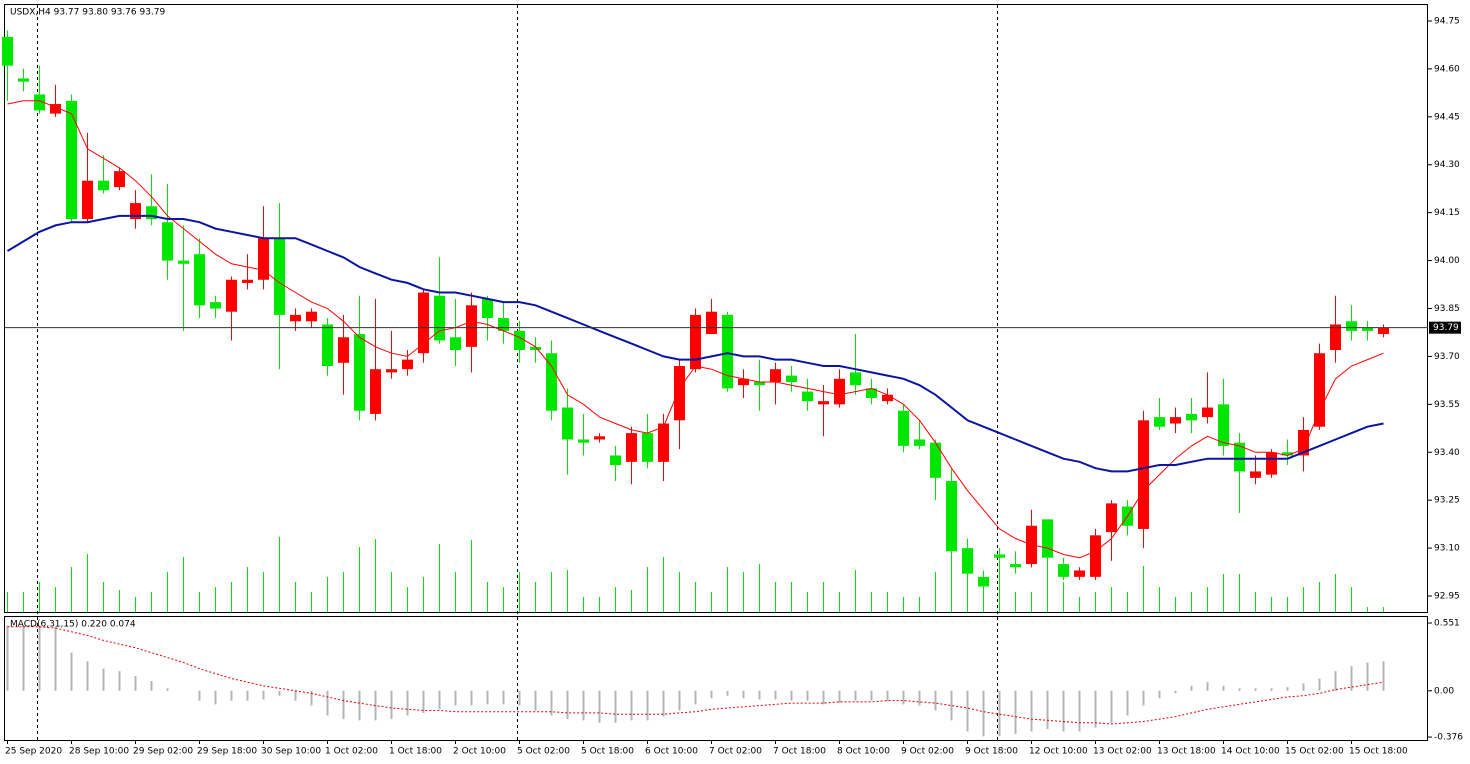  Describe the element at coordinates (73, 625) in the screenshot. I see `macd-title: MACD(6,31,15) 0.220 0.074` at that location.